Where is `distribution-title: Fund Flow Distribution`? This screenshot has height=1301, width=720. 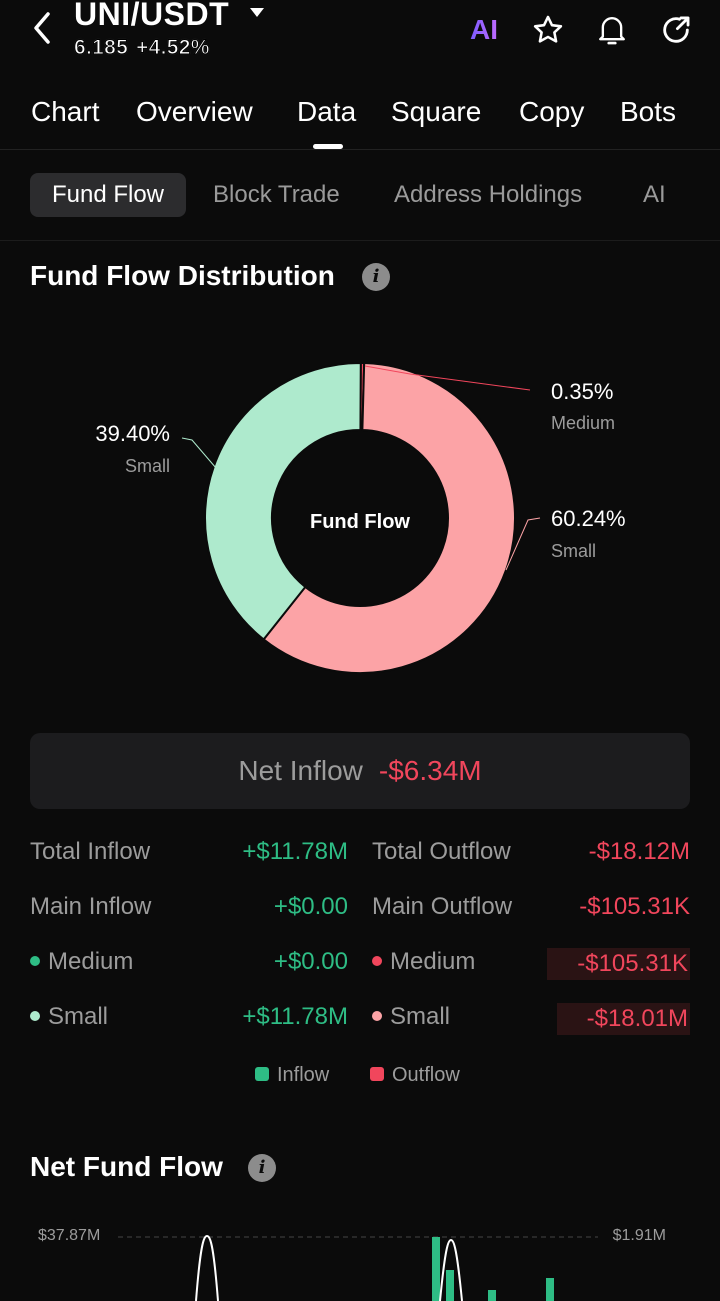 distribution-title: Fund Flow Distribution is located at coordinates (182, 275).